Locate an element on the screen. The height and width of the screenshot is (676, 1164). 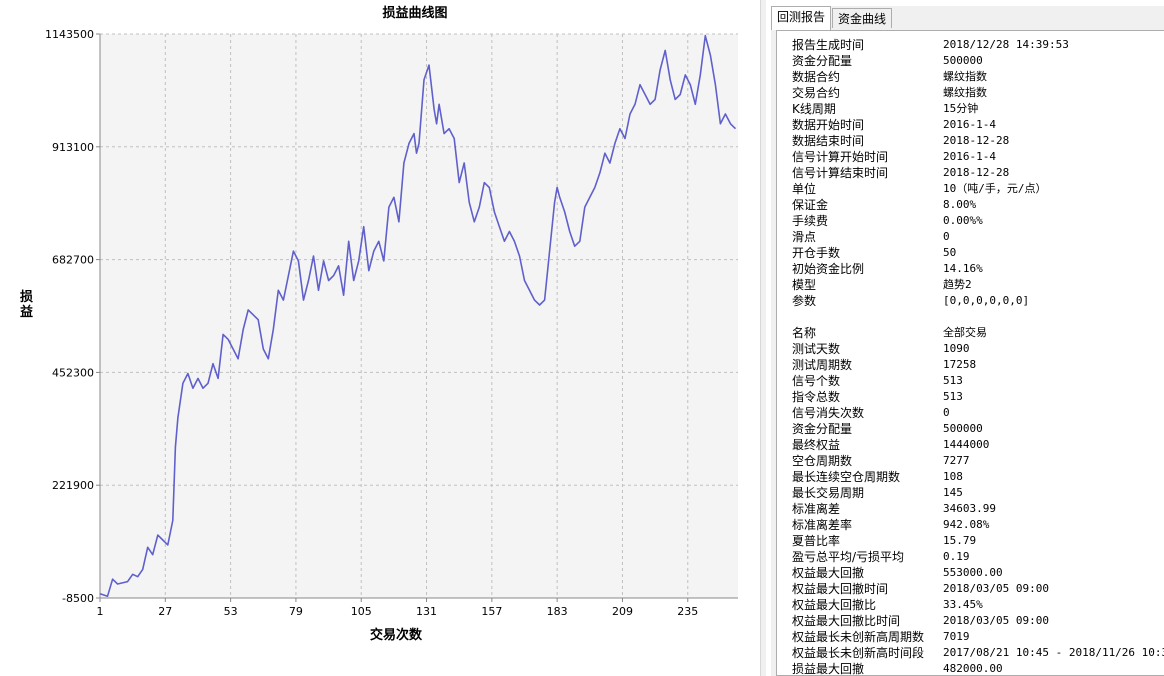
report-value: 2017/08/21 10:45 - 2018/11/26 10:30 is located at coordinates (1053, 652).